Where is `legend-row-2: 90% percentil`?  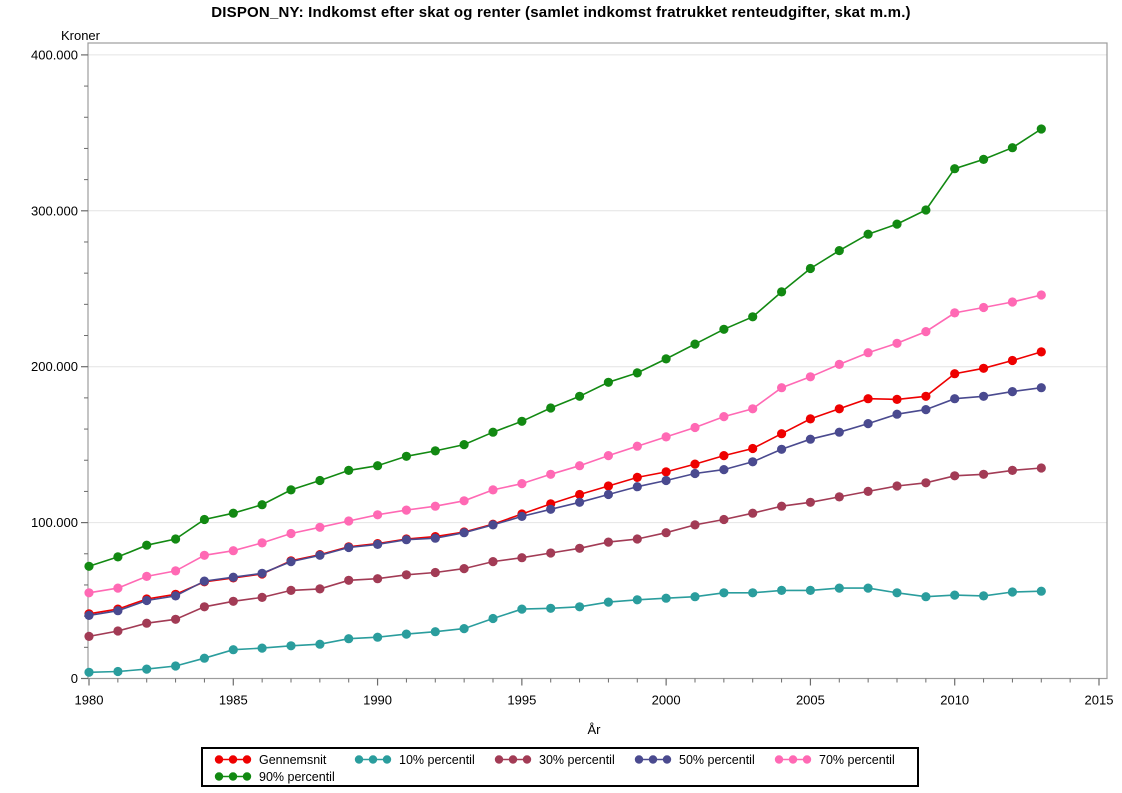
legend-row-2: 90% percentil is located at coordinates (565, 776).